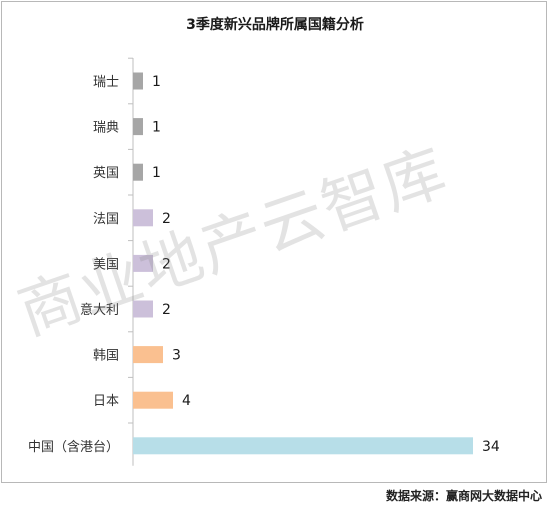  I want to click on category-label: 美国, so click(106, 264).